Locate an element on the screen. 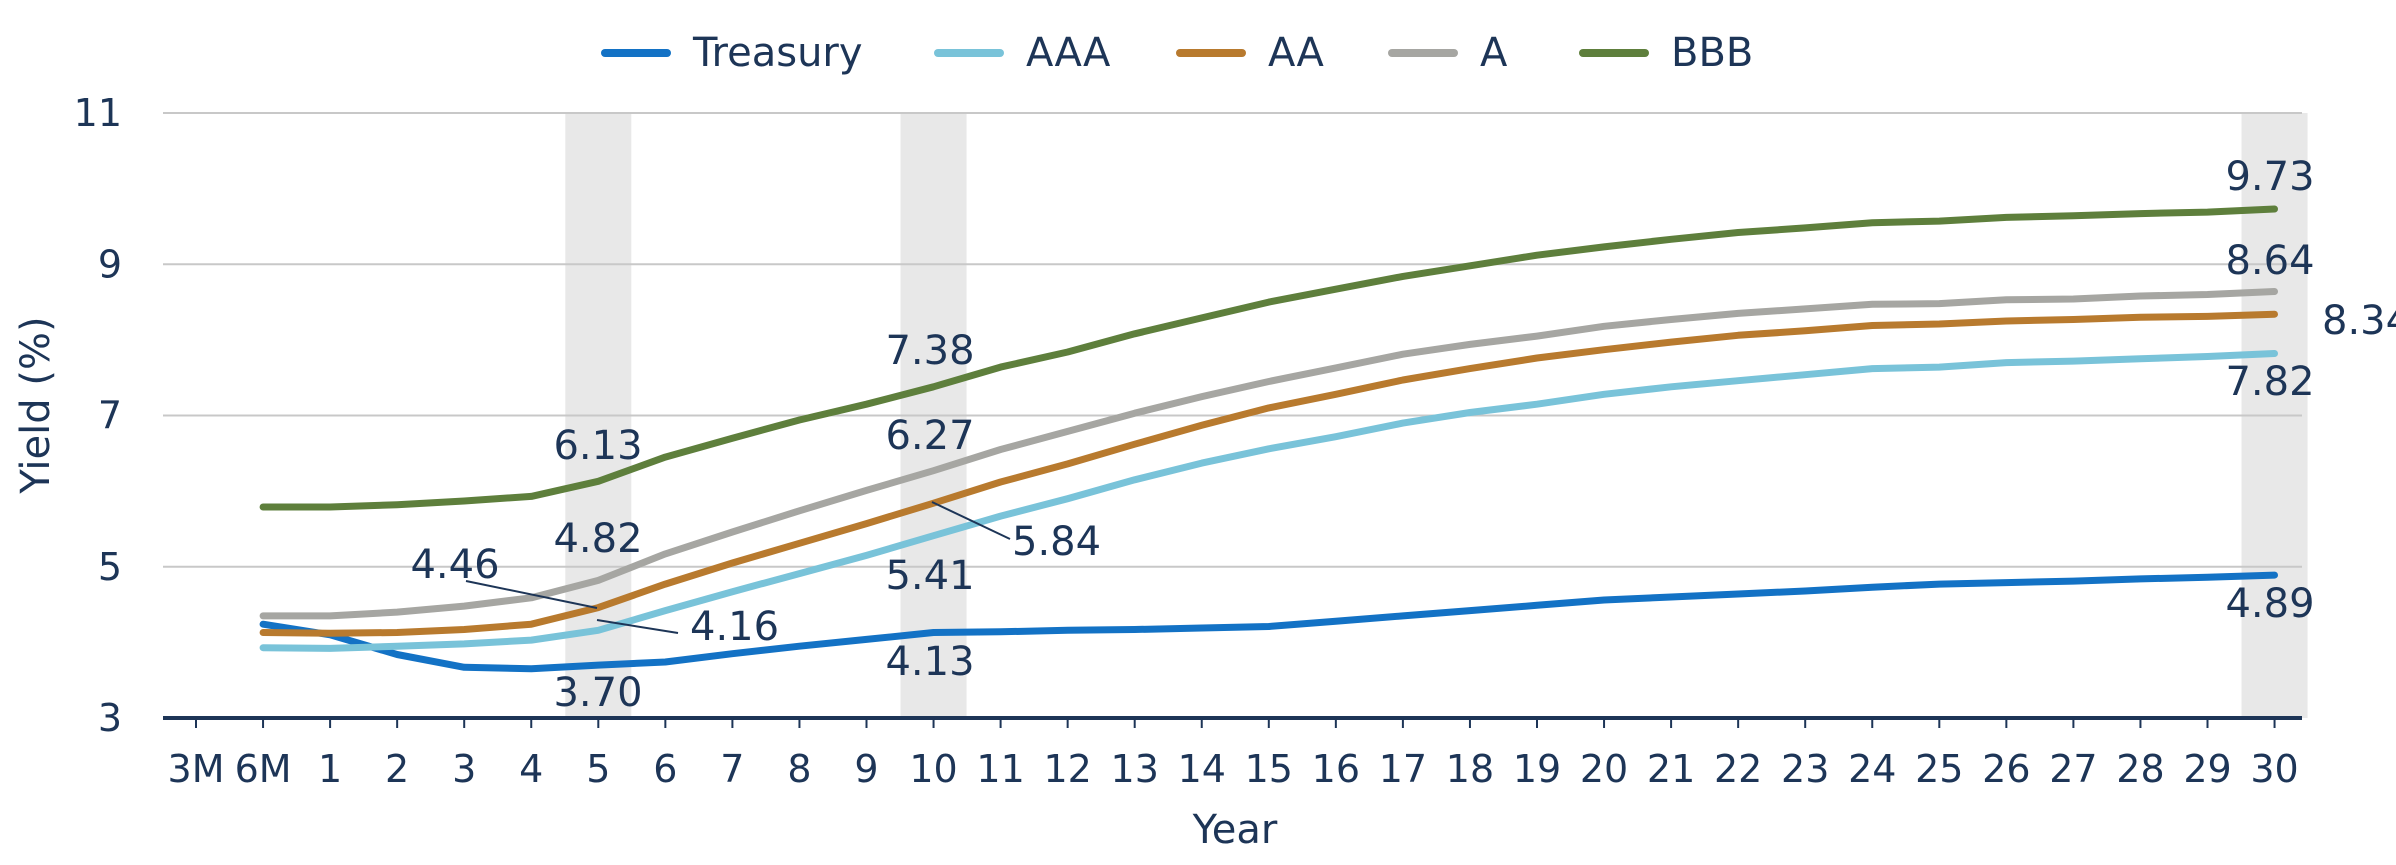 Image resolution: width=2396 pixels, height=865 pixels. legend-label: BBB is located at coordinates (1712, 53).